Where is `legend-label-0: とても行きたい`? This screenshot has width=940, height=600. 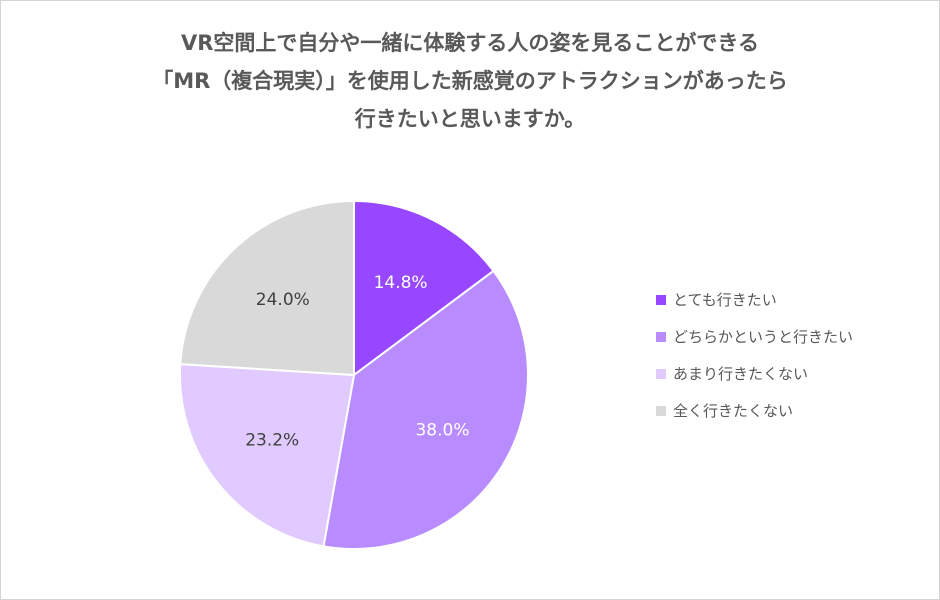 legend-label-0: とても行きたい is located at coordinates (725, 300).